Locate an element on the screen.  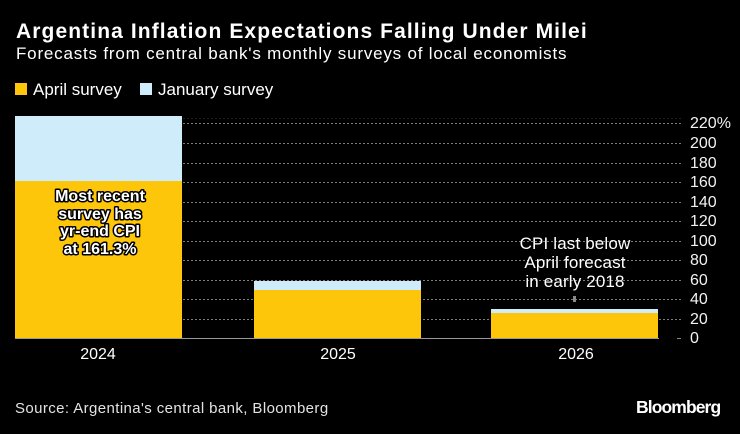
svg-text: survey has is located at coordinates (100, 214).